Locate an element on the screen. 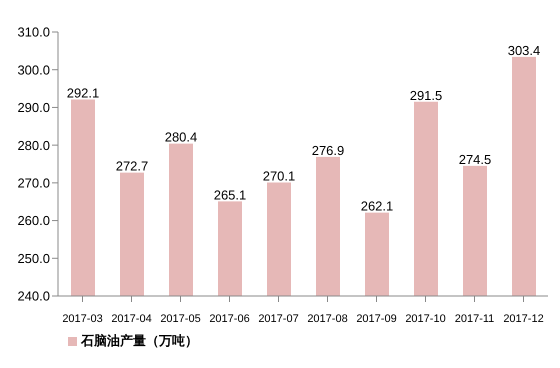  x-tick-label: 2017-03 is located at coordinates (82, 318).